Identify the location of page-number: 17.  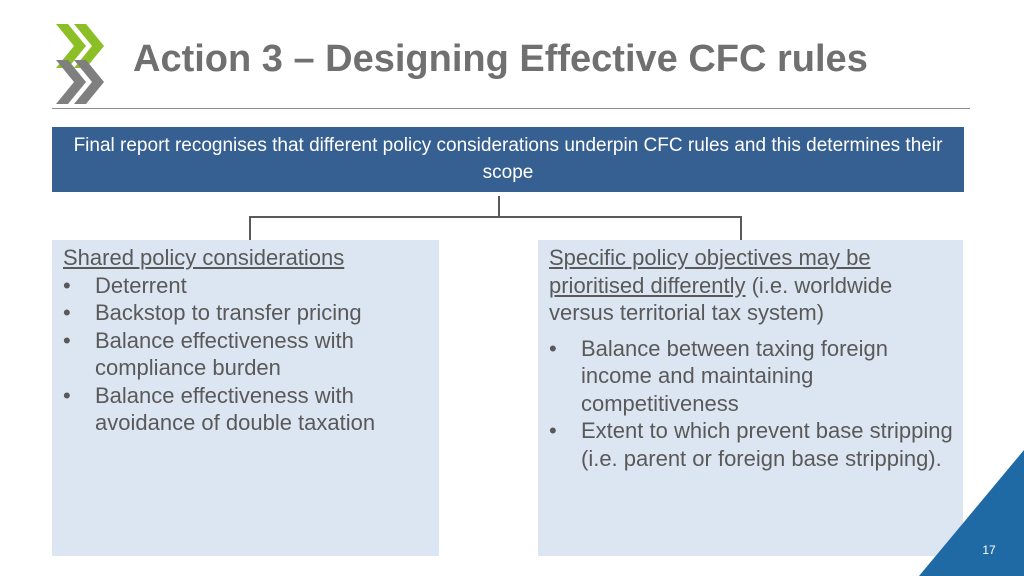
(989, 550).